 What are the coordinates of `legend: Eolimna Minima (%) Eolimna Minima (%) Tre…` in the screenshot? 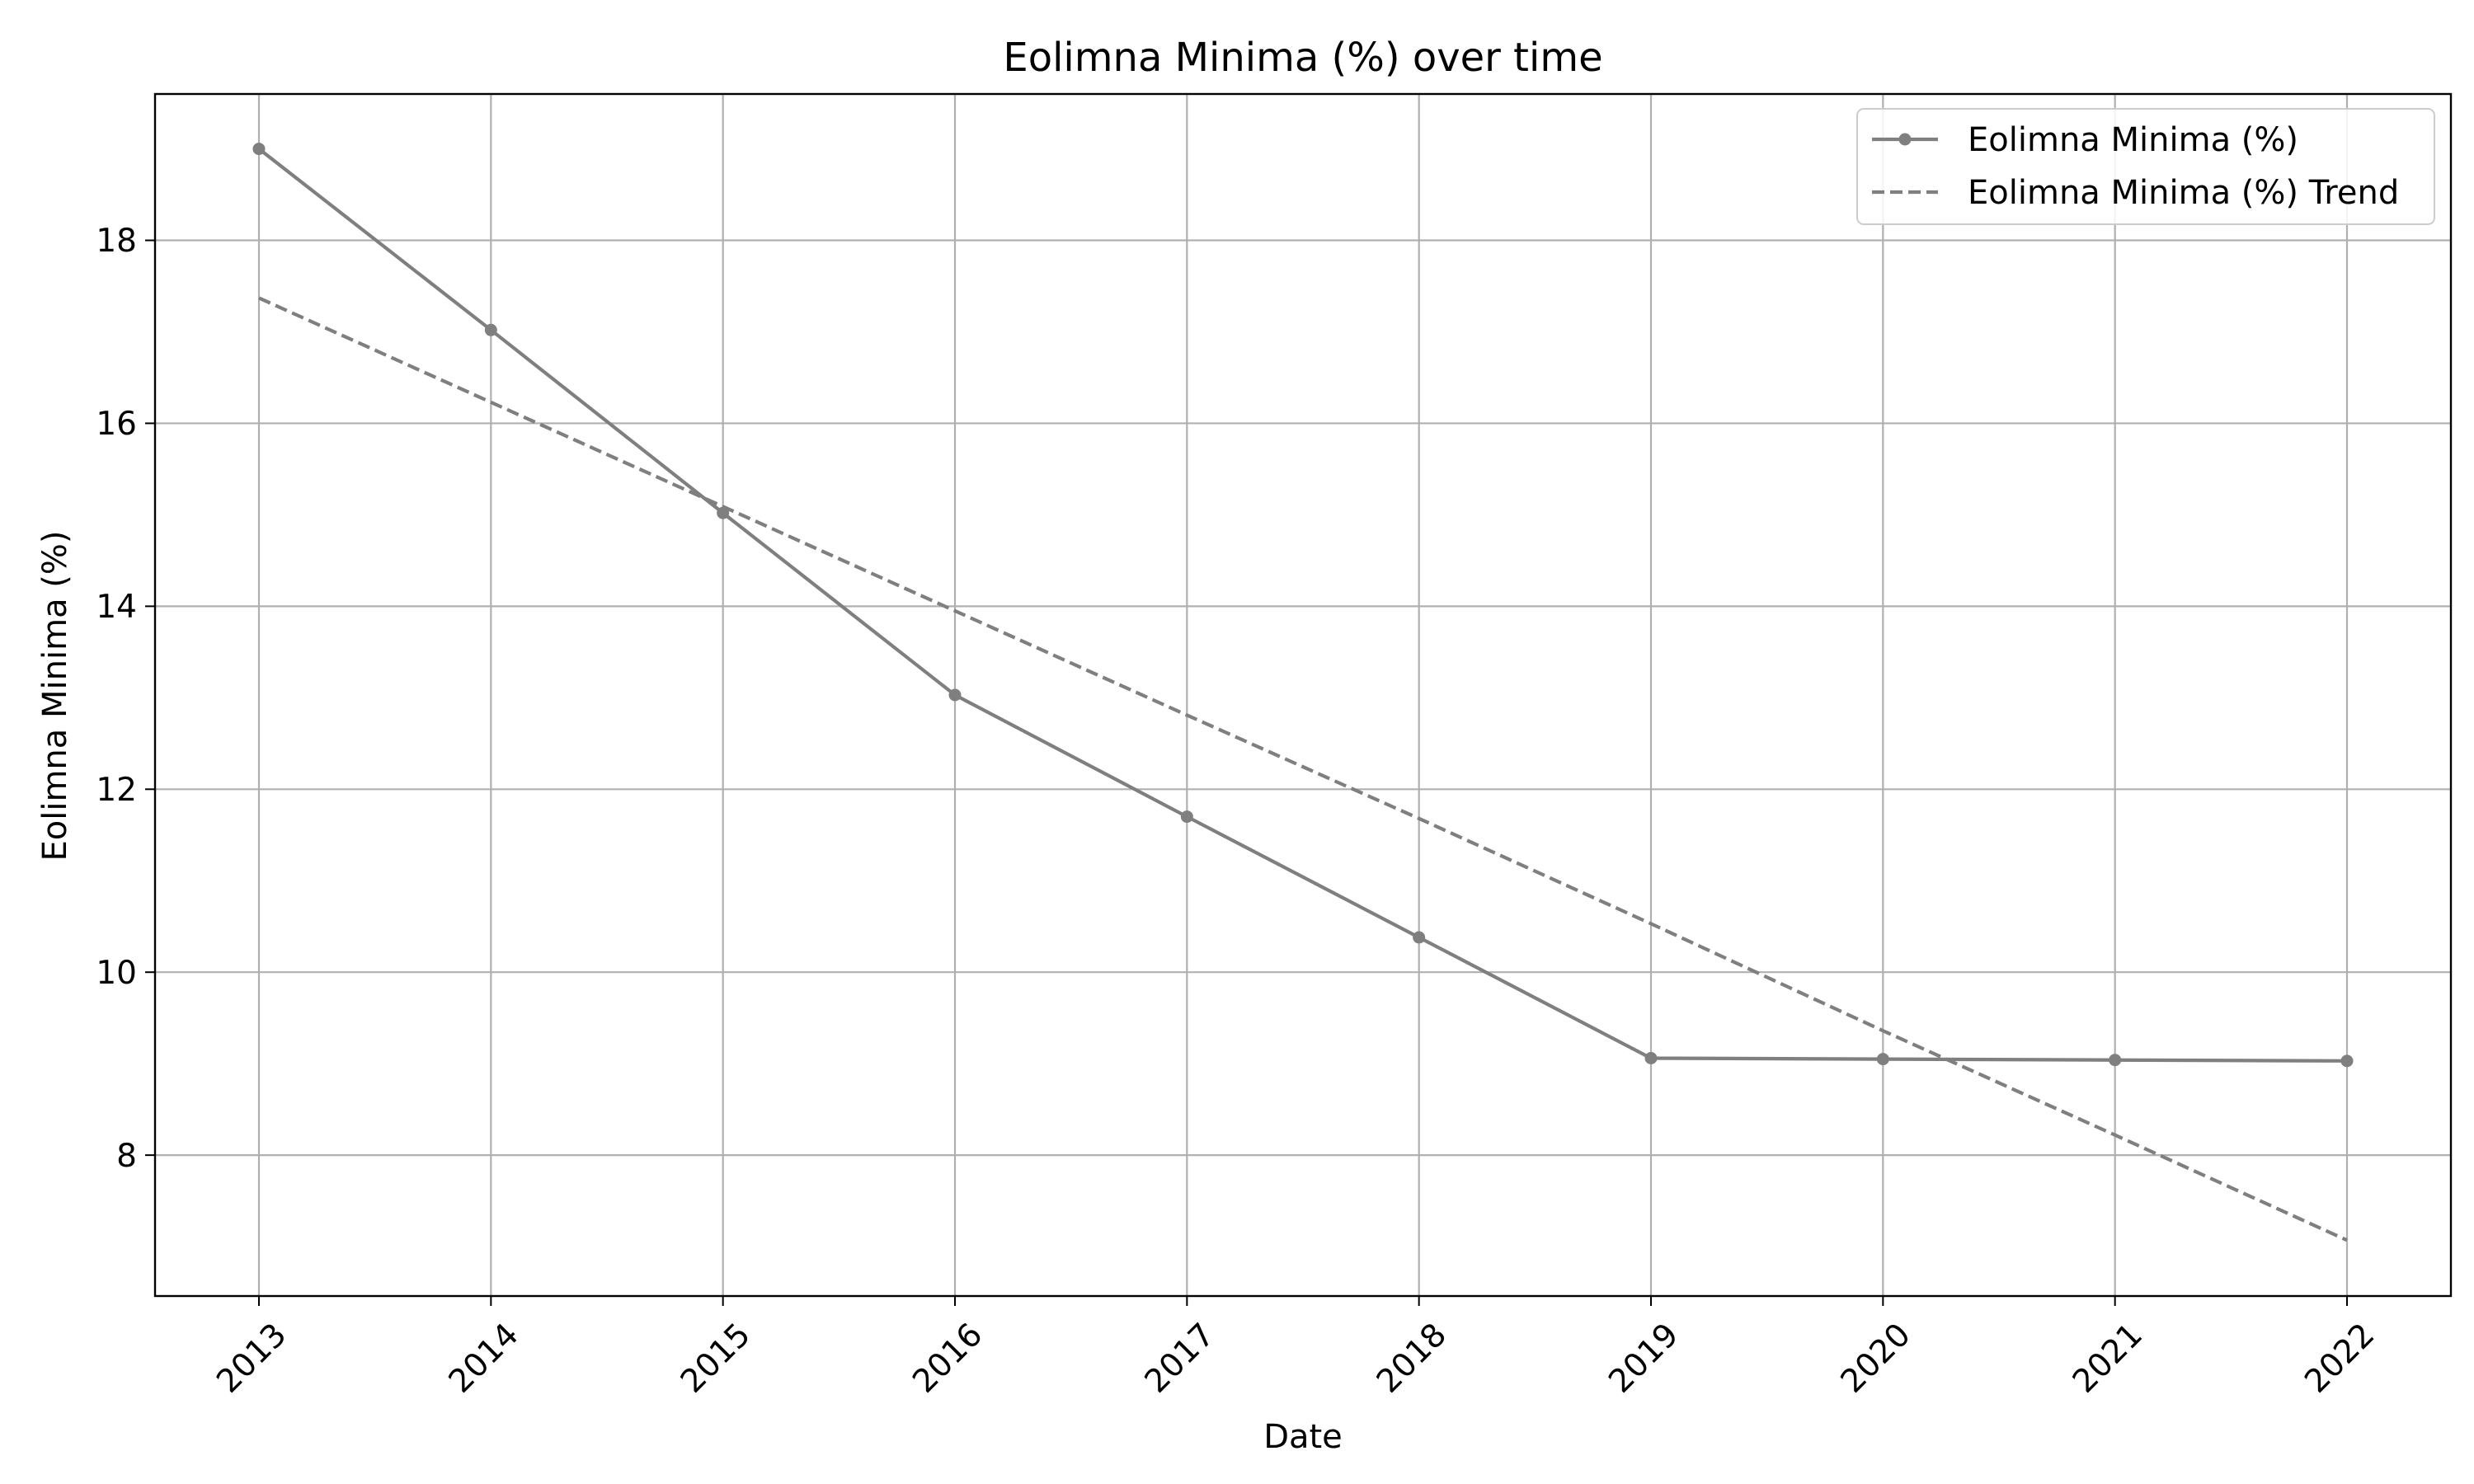 It's located at (2145, 166).